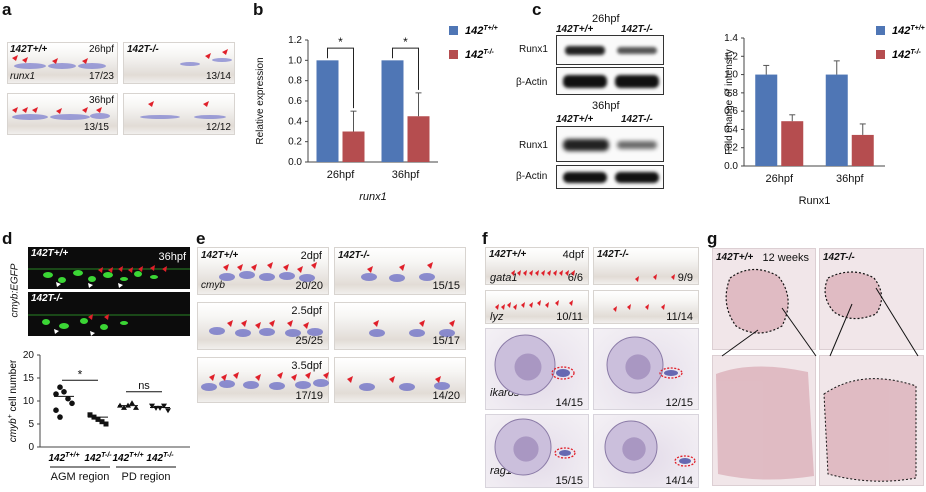 The width and height of the screenshot is (926, 492). Describe the element at coordinates (485, 238) in the screenshot. I see `panel-label-f: f` at that location.